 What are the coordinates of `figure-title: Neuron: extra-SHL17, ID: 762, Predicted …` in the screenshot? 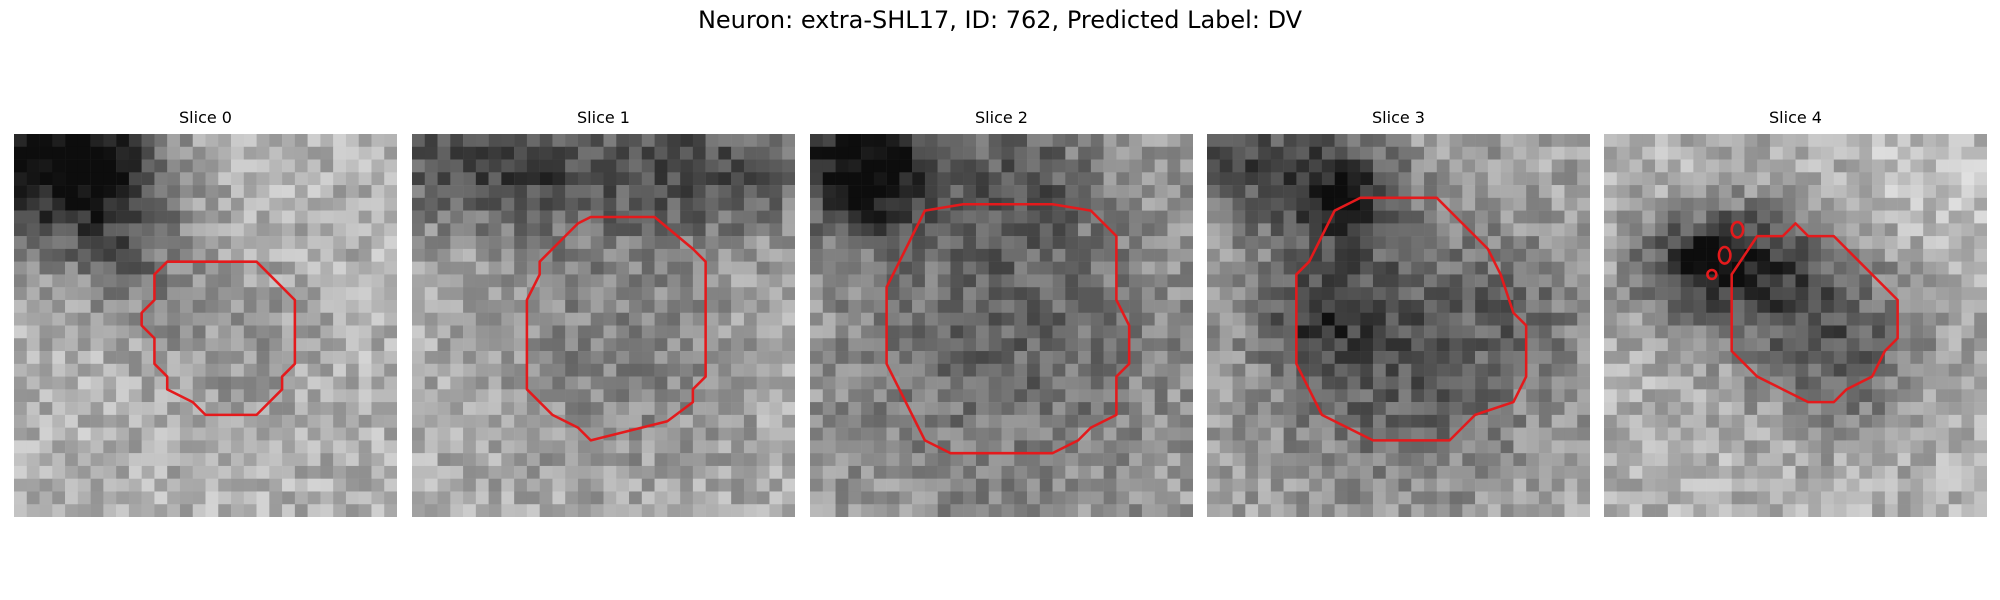 It's located at (1000, 20).